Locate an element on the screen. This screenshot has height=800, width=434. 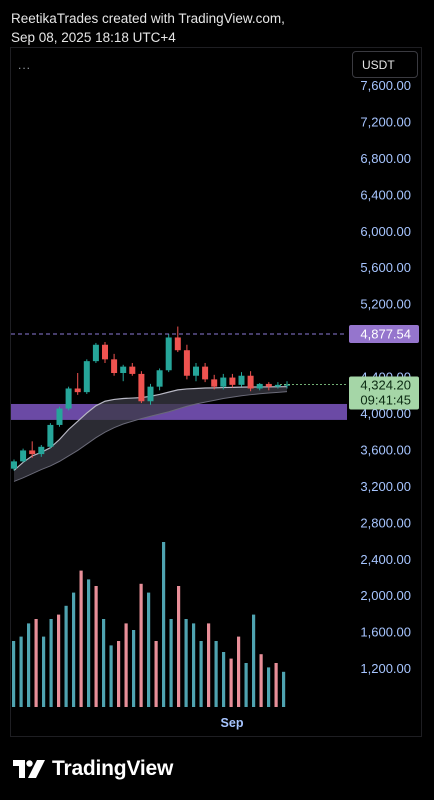
price-lines-layer is located at coordinates (179, 359).